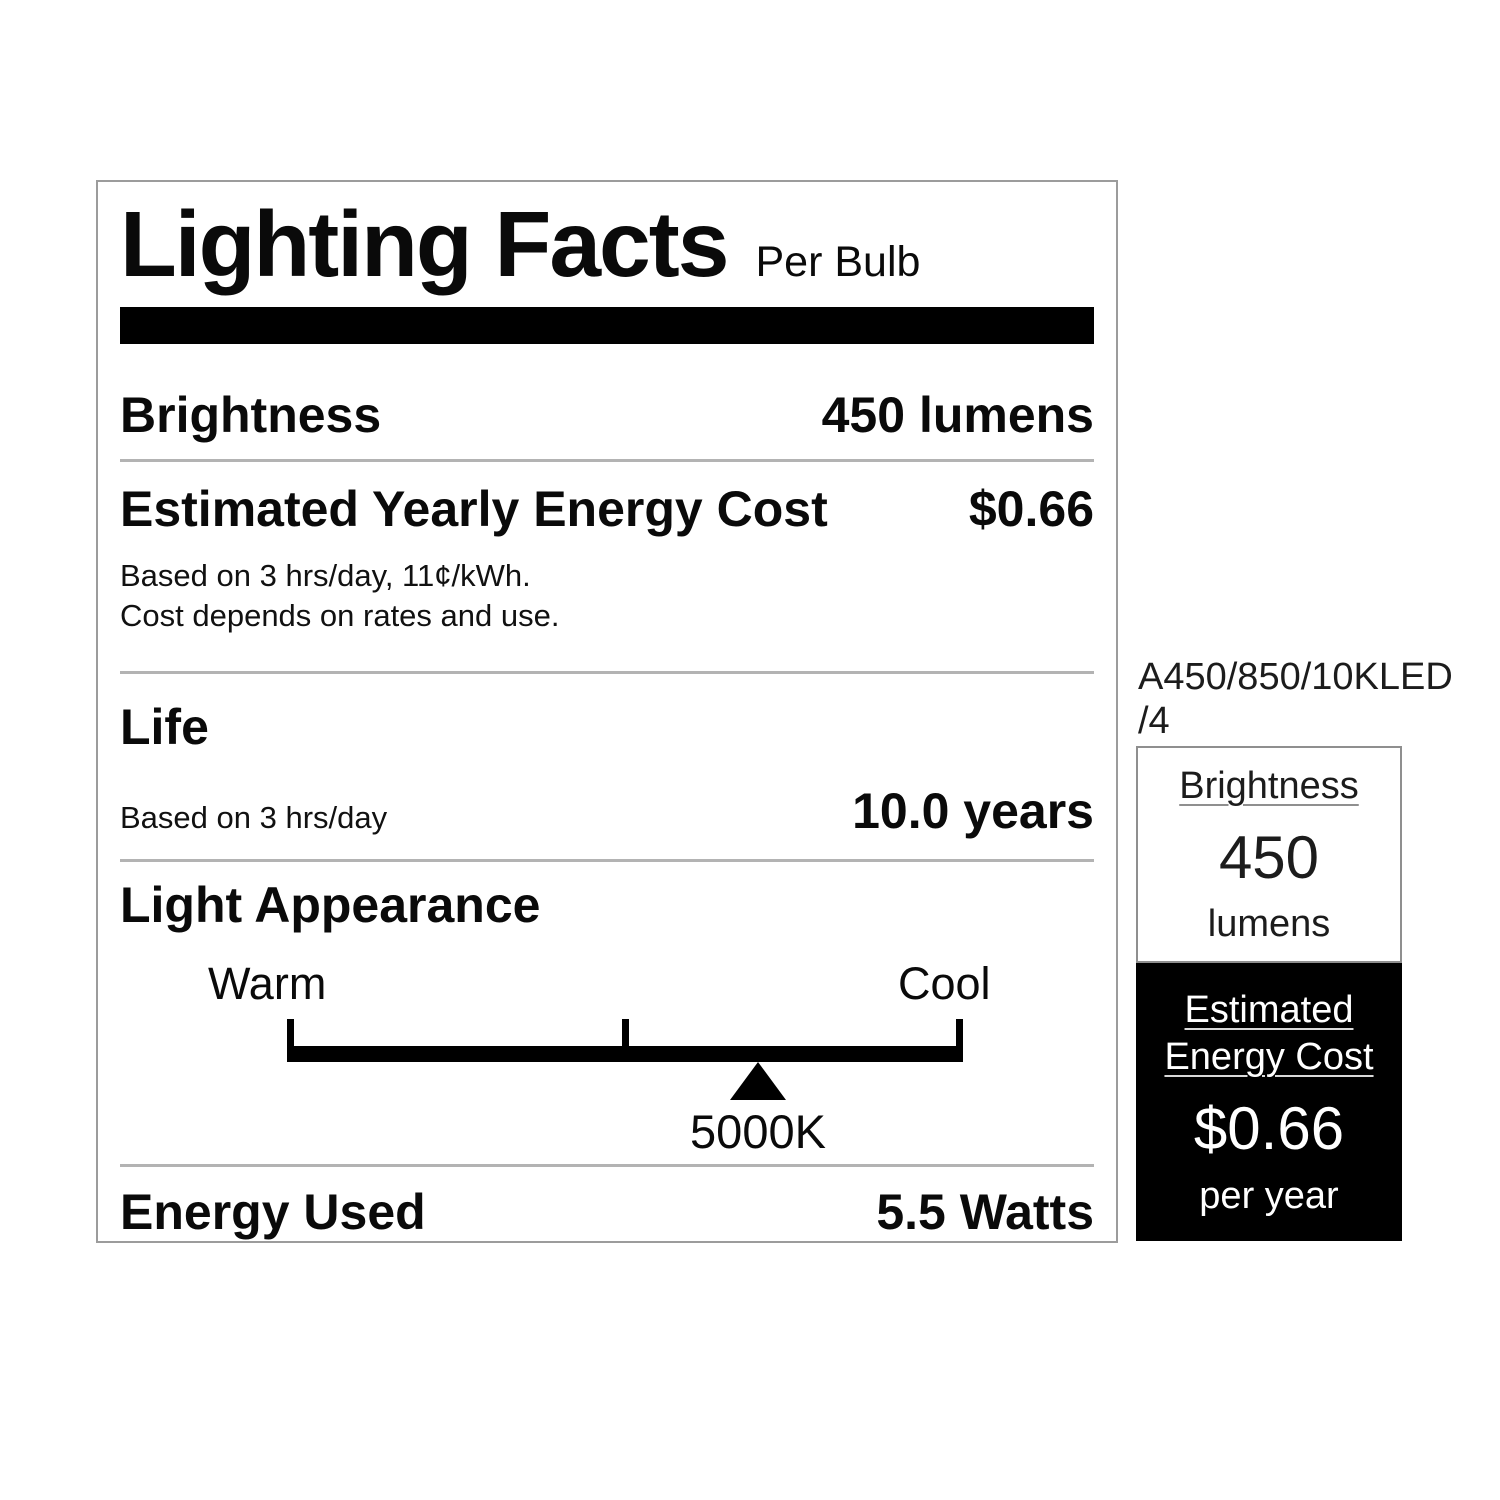  I want to click on light-appearance-scale: Warm Cool 5000K, so click(607, 1061).